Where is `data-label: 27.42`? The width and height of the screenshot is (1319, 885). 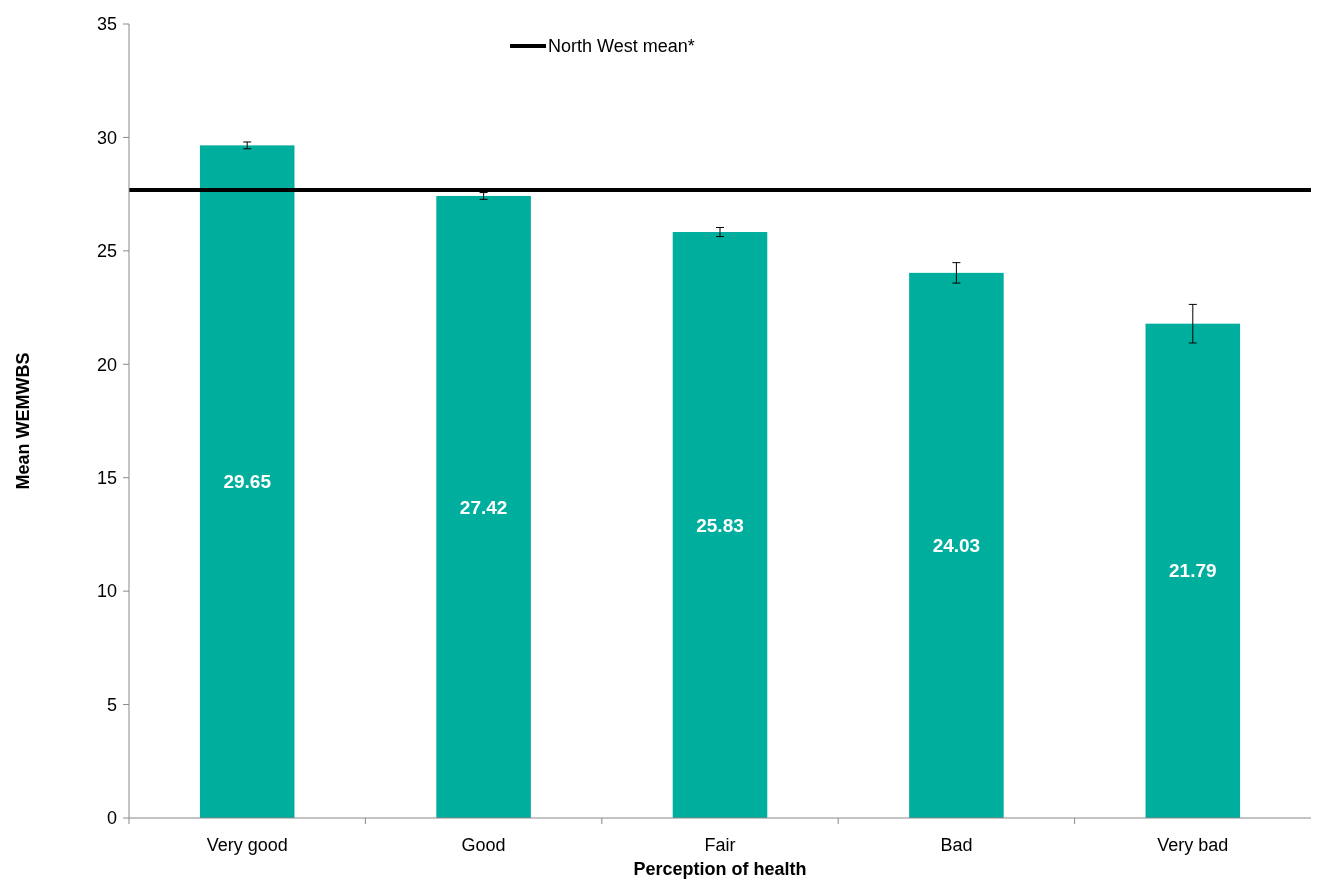
data-label: 27.42 is located at coordinates (483, 507).